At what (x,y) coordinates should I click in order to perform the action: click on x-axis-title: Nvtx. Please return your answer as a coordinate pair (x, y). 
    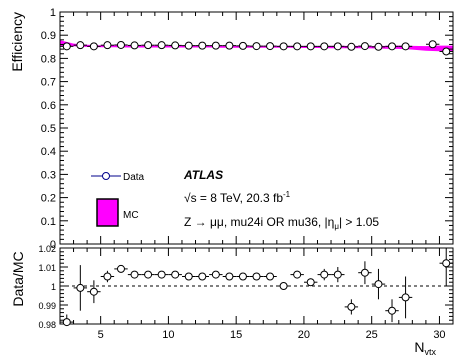
    Looking at the image, I should click on (425, 347).